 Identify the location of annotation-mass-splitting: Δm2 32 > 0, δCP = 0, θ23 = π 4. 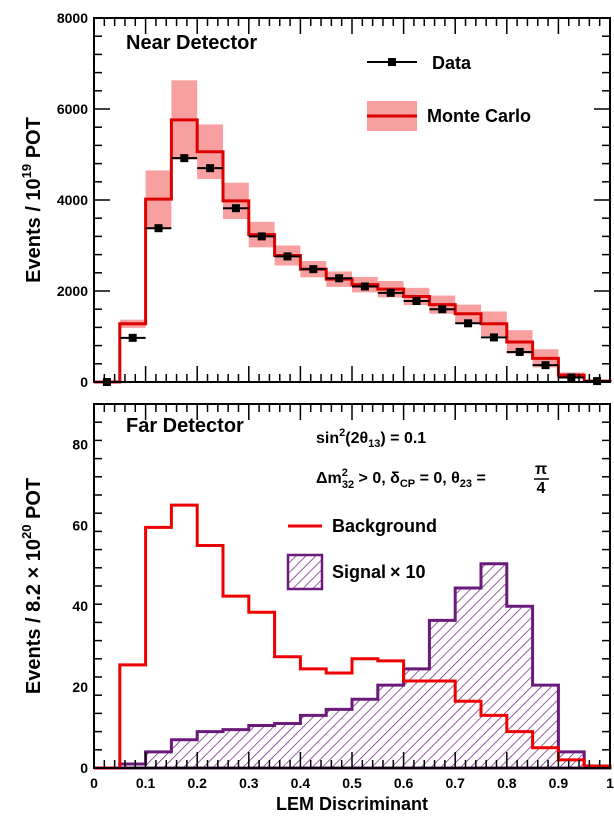
(432, 479).